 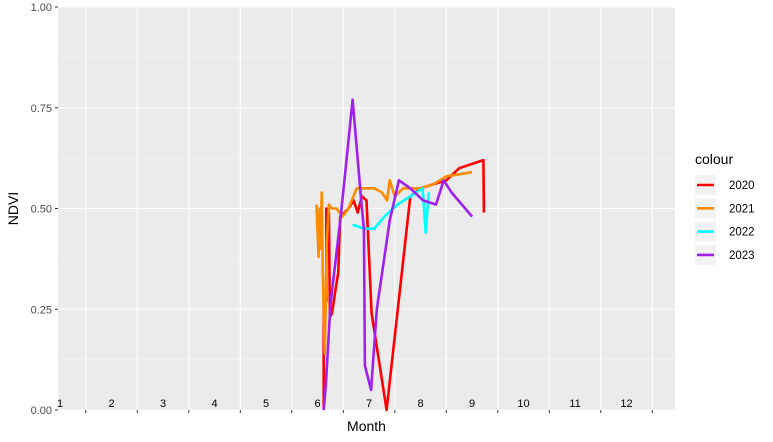 I want to click on month-label: 7, so click(x=369, y=404).